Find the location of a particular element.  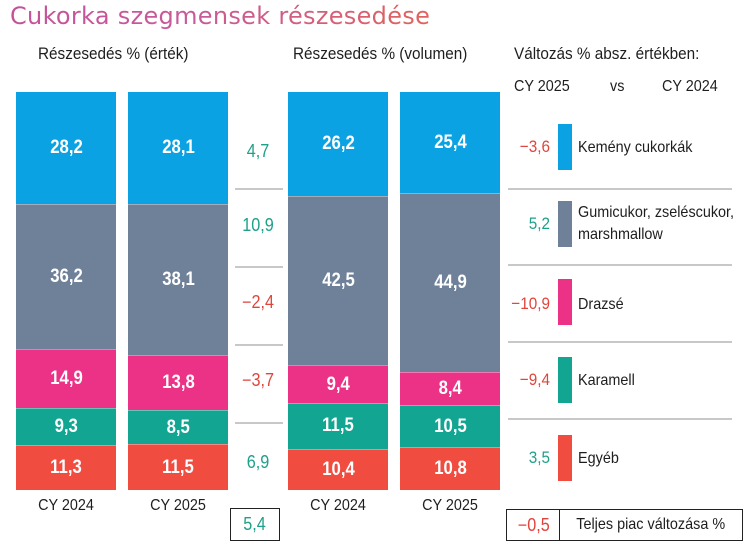

value-bar-cy2025: 11,5 8,5 13,8 38,1 28,1 is located at coordinates (178, 291).